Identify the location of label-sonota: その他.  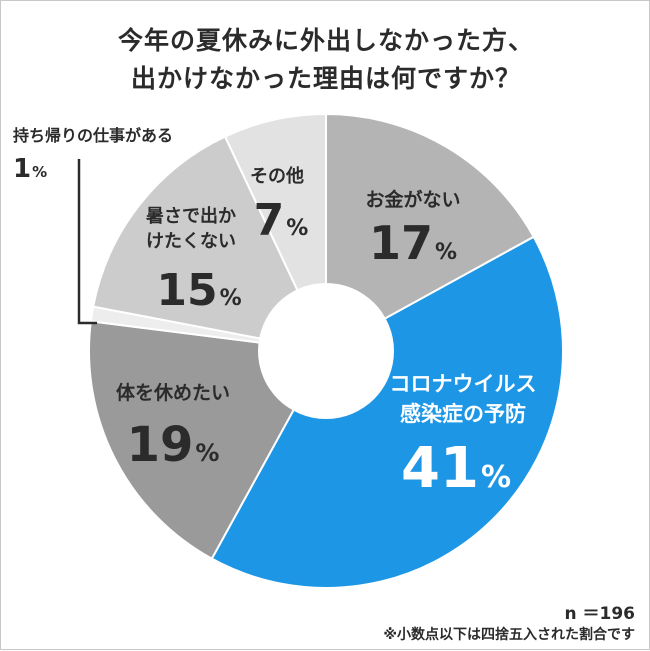
(277, 176).